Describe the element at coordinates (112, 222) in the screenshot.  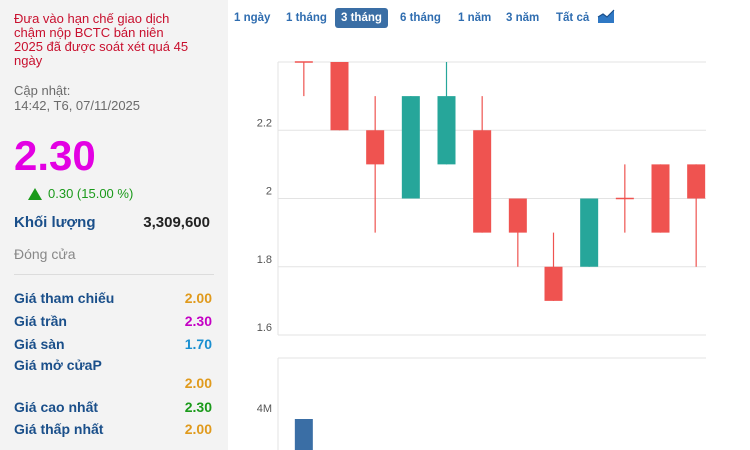
I see `volume-row: Khối lượng 3,309,600` at that location.